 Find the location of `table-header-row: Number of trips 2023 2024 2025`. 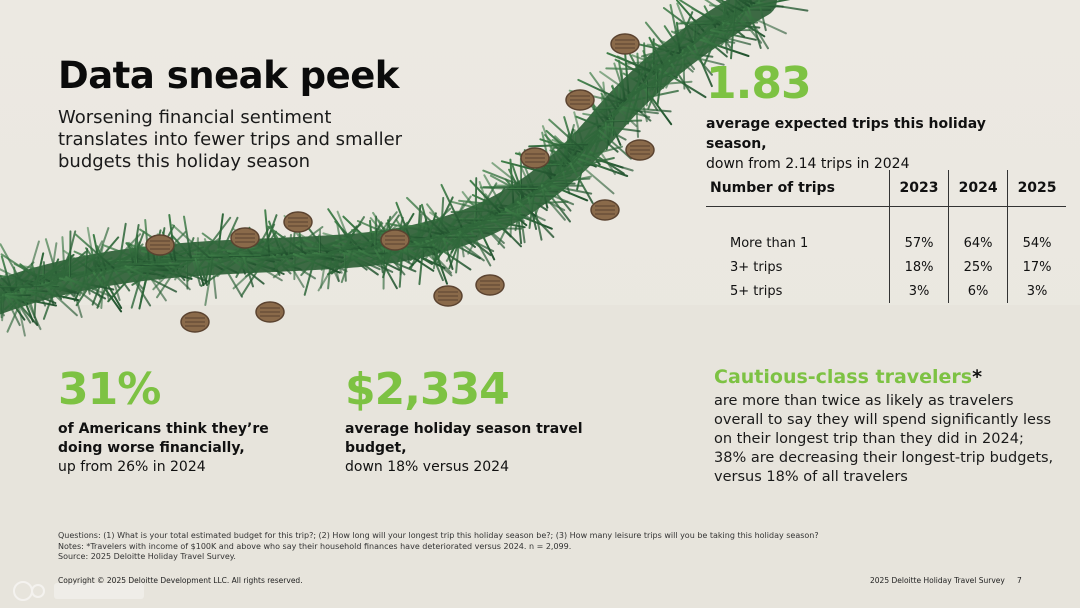

table-header-row: Number of trips 2023 2024 2025 is located at coordinates (886, 188).